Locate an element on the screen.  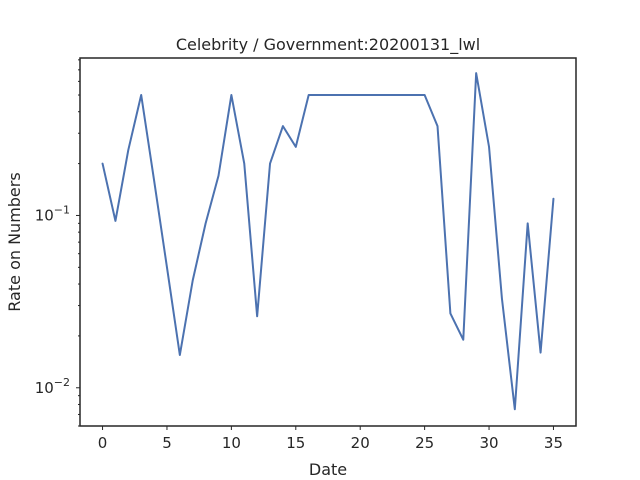
x-tick-label: 0 is located at coordinates (103, 443).